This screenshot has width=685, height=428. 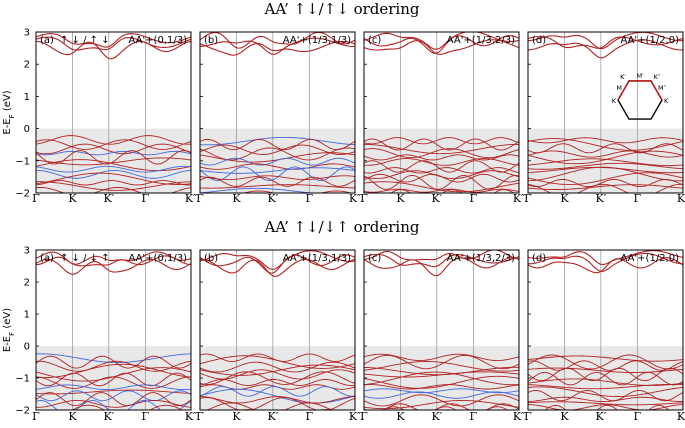 I want to click on y-tick-label: 3, so click(x=27, y=33).